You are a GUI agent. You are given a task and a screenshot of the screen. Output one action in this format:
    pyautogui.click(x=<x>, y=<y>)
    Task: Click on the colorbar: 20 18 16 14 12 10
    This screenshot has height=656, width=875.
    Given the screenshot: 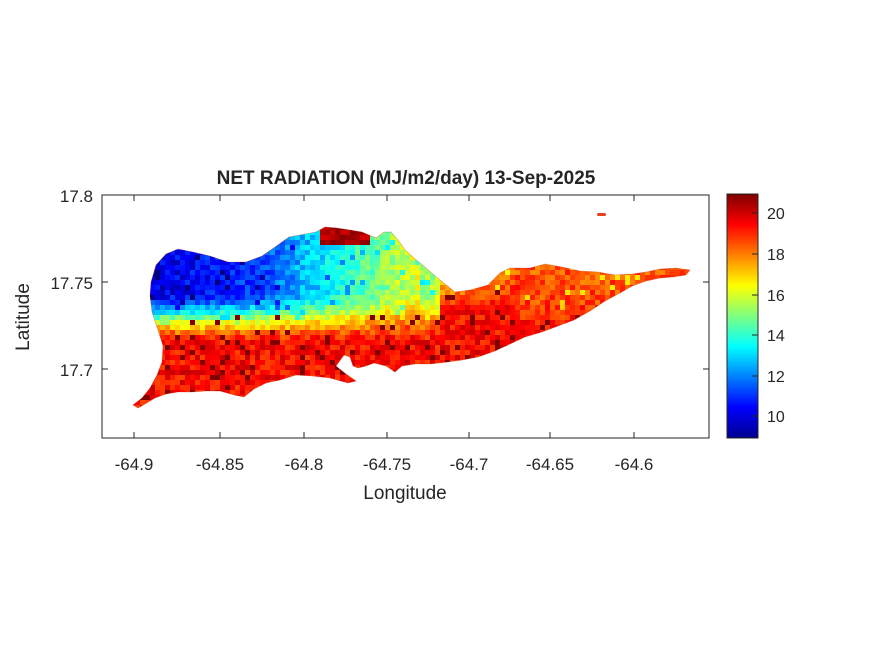 What is the action you would take?
    pyautogui.click(x=755, y=316)
    